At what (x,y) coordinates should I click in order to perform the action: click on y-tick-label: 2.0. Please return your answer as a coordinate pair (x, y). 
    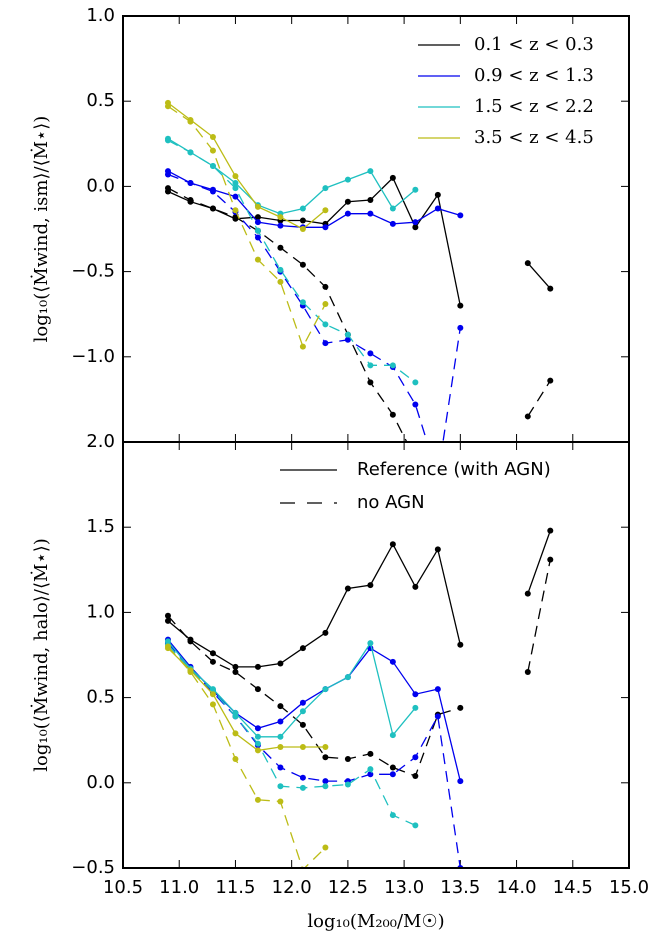
    Looking at the image, I should click on (100, 441).